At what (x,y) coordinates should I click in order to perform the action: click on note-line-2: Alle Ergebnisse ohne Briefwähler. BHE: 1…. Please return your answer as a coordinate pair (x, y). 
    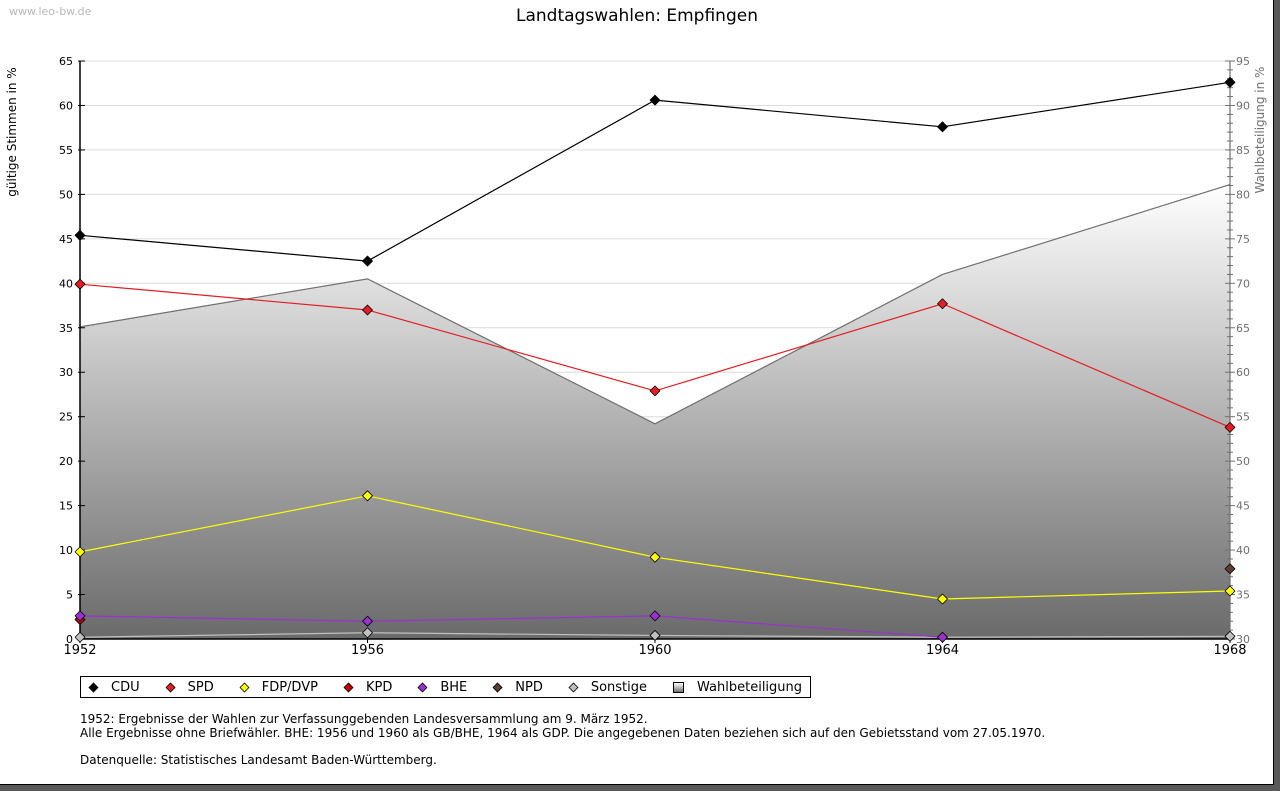
    Looking at the image, I should click on (563, 733).